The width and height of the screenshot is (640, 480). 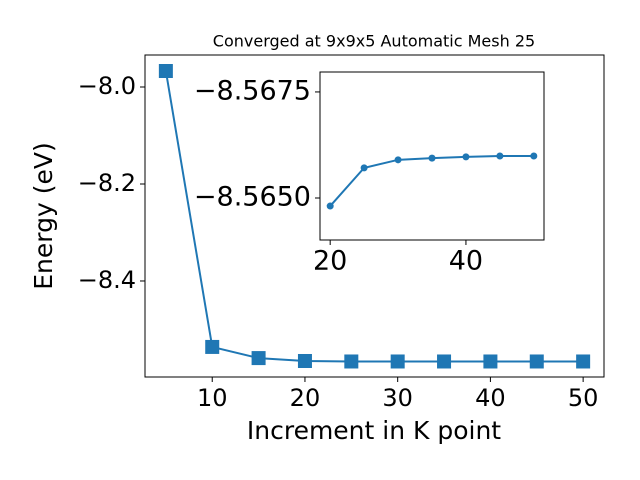 What do you see at coordinates (107, 183) in the screenshot?
I see `y-tick-label: −8.2` at bounding box center [107, 183].